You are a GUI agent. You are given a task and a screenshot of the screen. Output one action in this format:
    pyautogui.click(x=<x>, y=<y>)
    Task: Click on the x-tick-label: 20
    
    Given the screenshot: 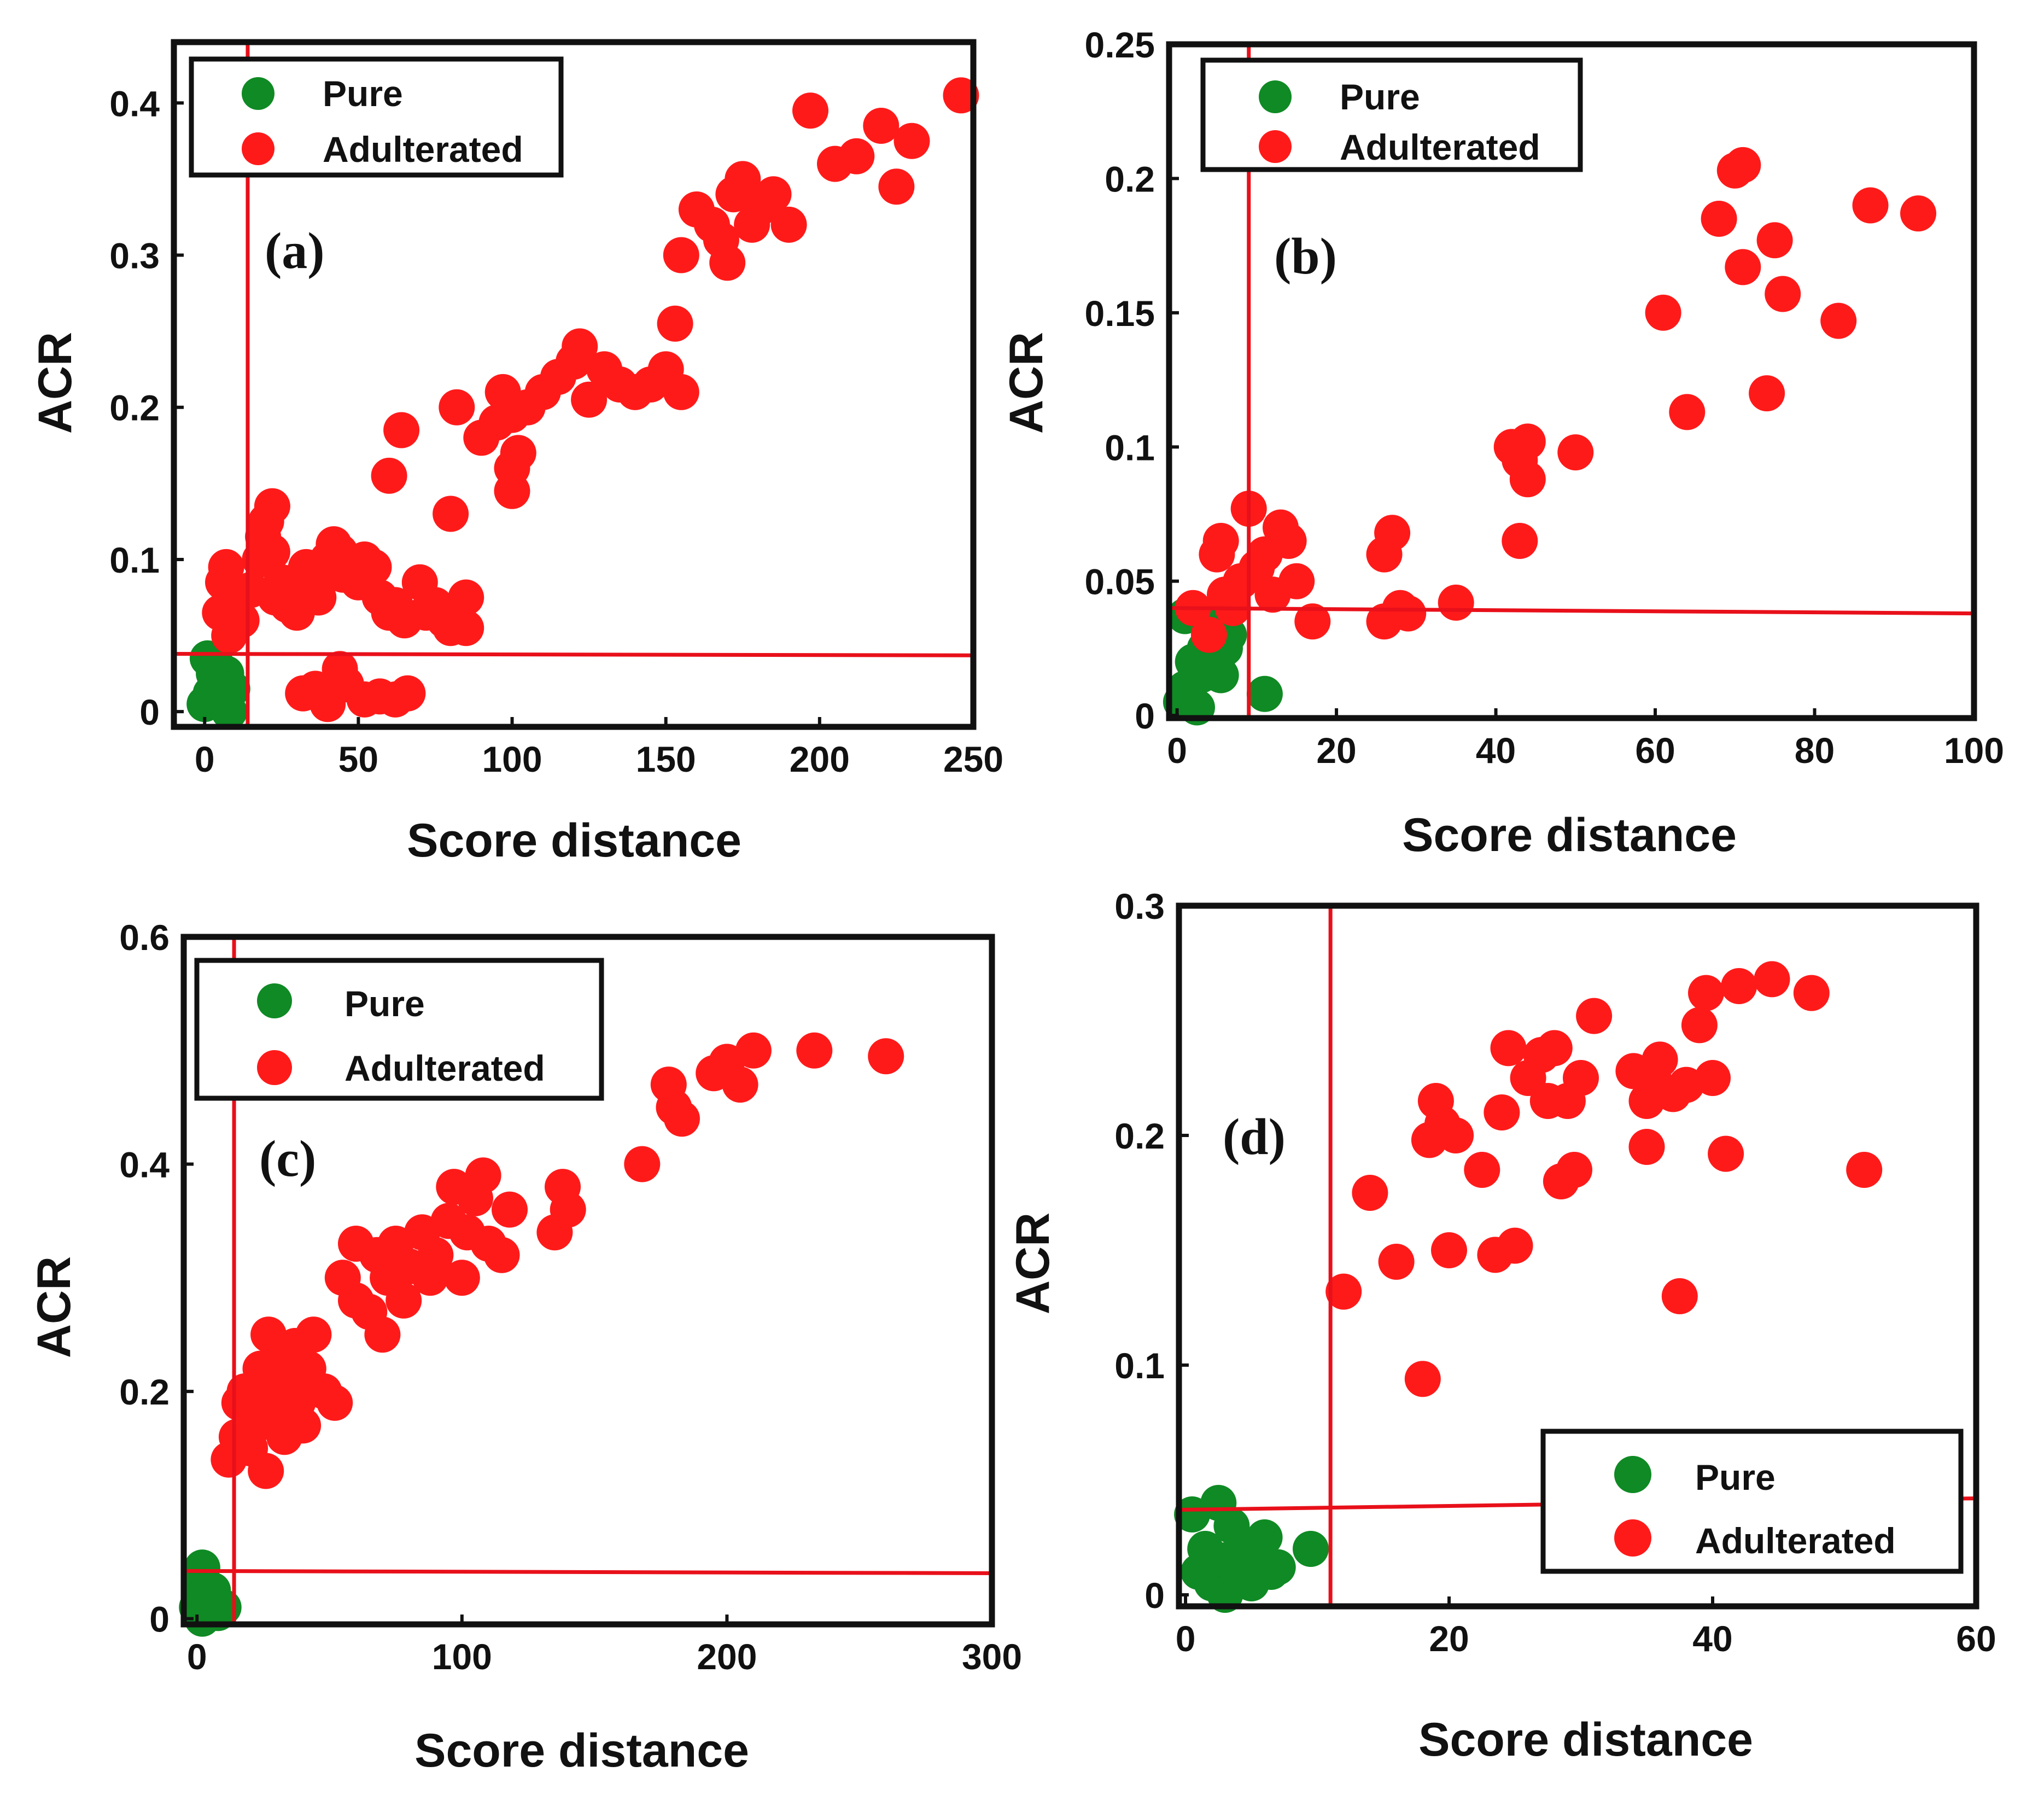 What is the action you would take?
    pyautogui.click(x=1336, y=750)
    